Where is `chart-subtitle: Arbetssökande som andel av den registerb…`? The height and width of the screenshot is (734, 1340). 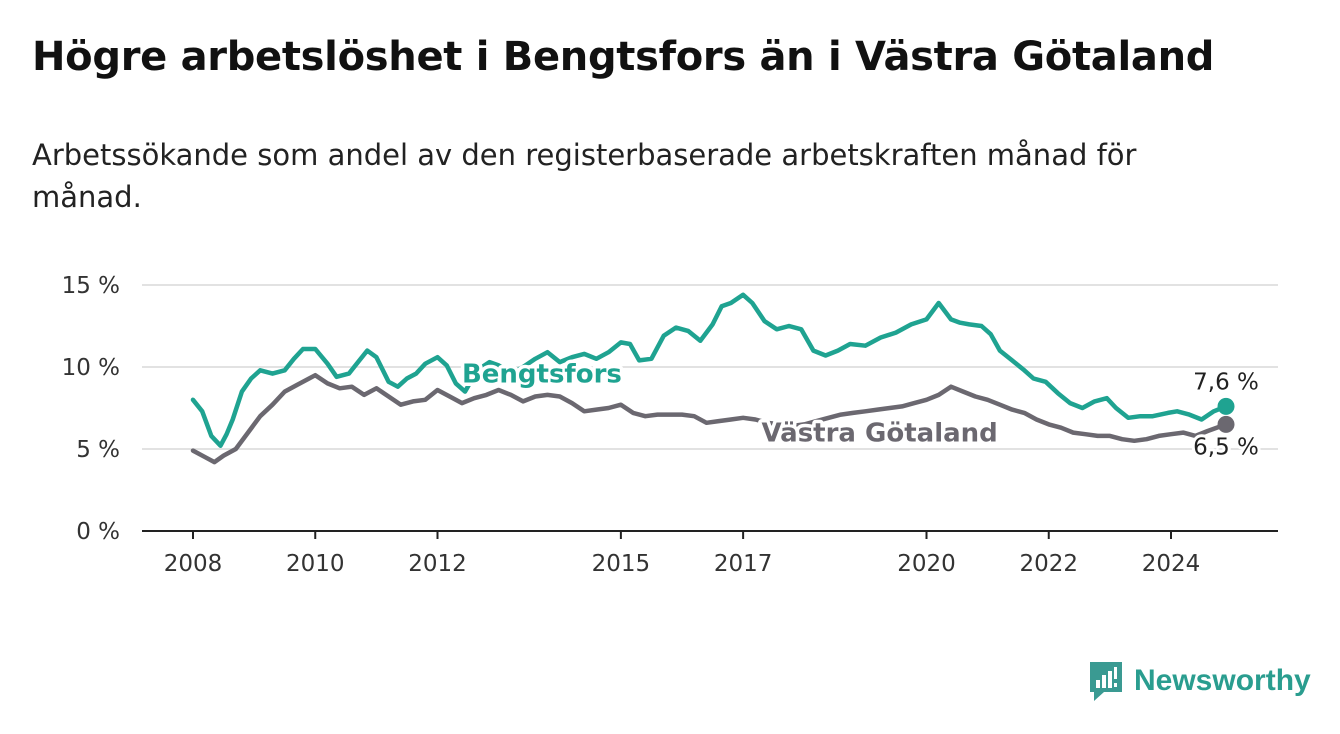 chart-subtitle: Arbetssökande som andel av den registerb… is located at coordinates (584, 176).